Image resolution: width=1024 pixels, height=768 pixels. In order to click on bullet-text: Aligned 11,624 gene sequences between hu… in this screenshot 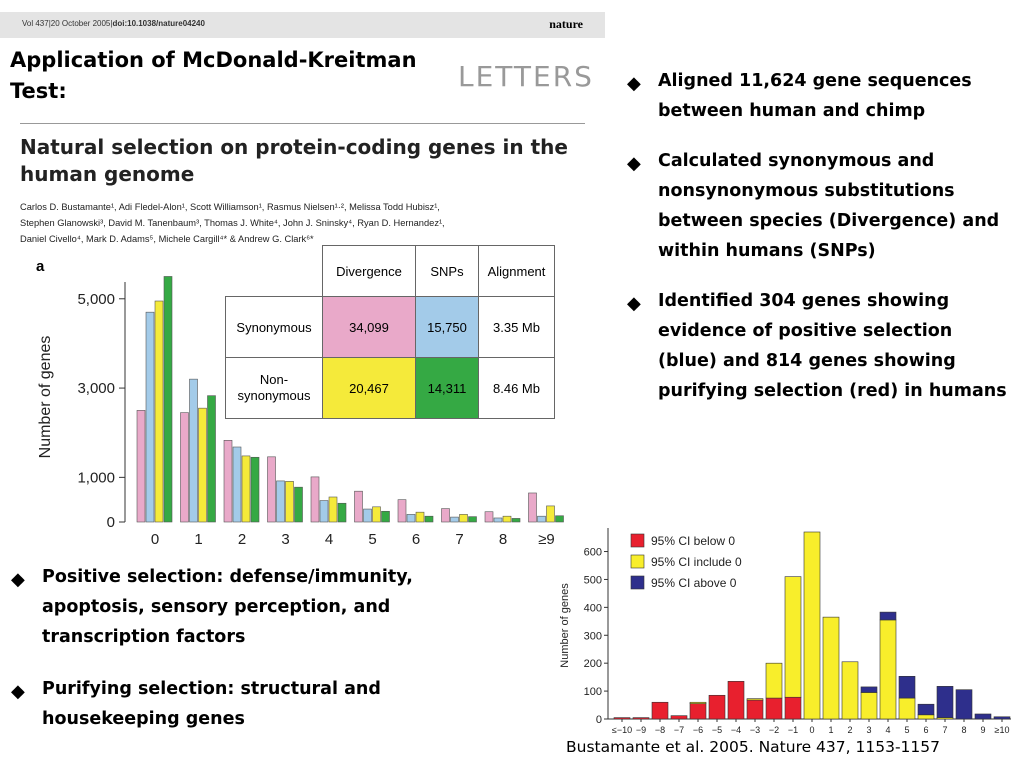, I will do `click(815, 96)`.